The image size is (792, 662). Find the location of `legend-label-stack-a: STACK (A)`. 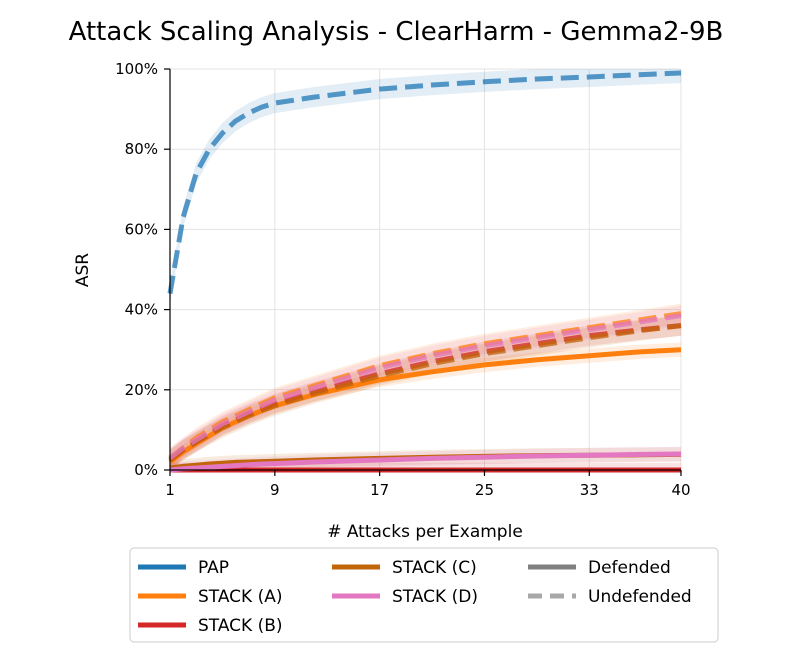

legend-label-stack-a: STACK (A) is located at coordinates (240, 597).